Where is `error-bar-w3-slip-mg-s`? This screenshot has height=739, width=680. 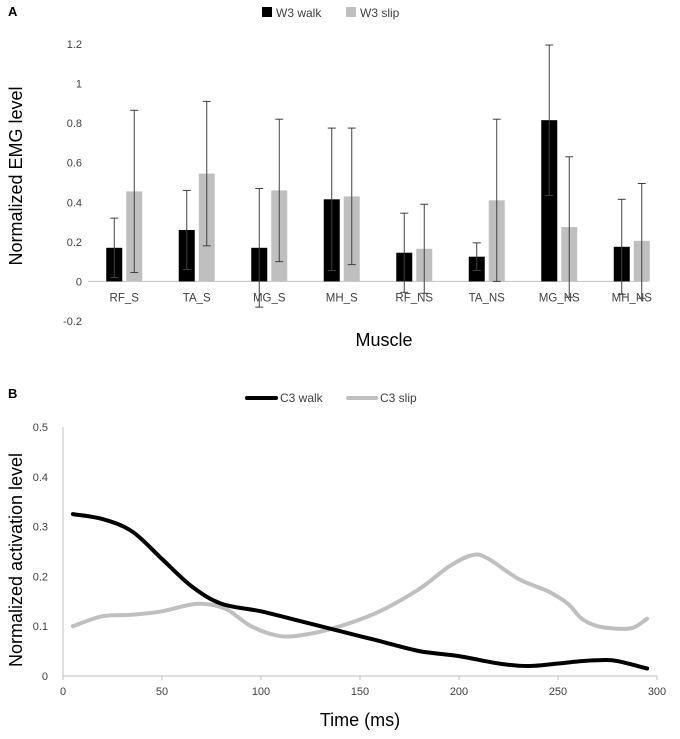
error-bar-w3-slip-mg-s is located at coordinates (279, 190).